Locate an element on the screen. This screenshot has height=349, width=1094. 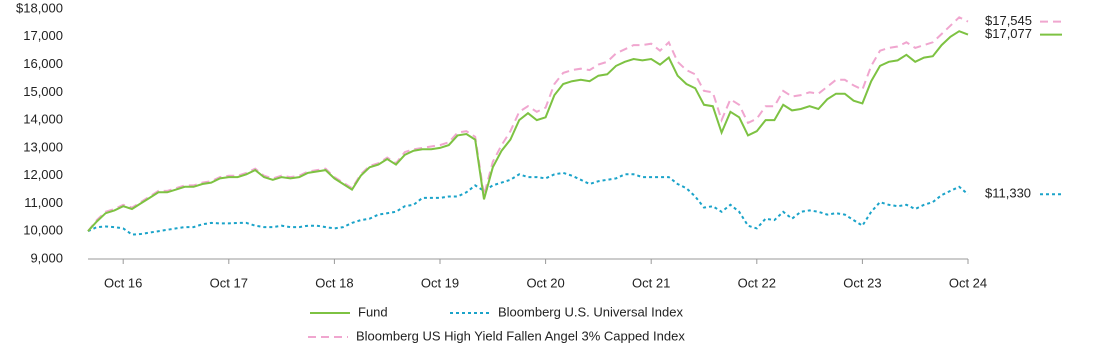
y-tick-label: 14,000 is located at coordinates (43, 119).